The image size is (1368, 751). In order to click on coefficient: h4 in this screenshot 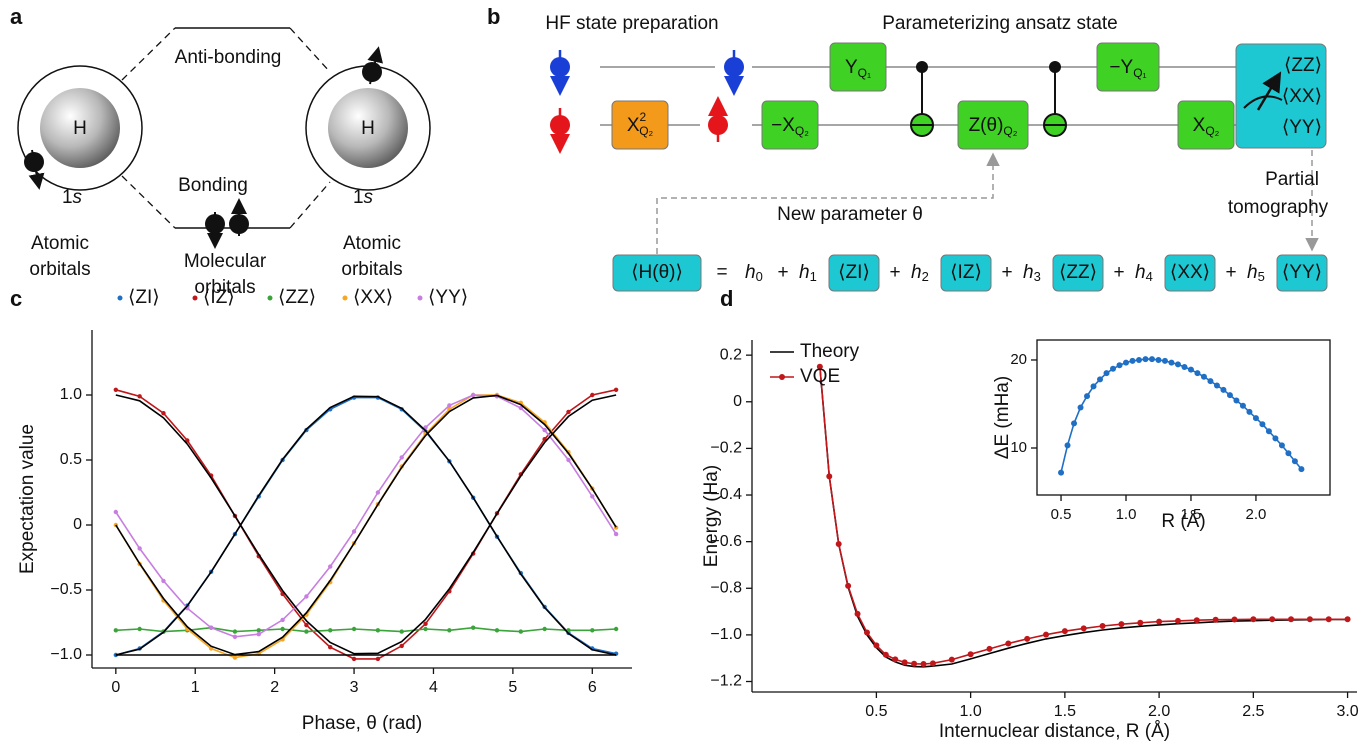, I will do `click(1144, 273)`.